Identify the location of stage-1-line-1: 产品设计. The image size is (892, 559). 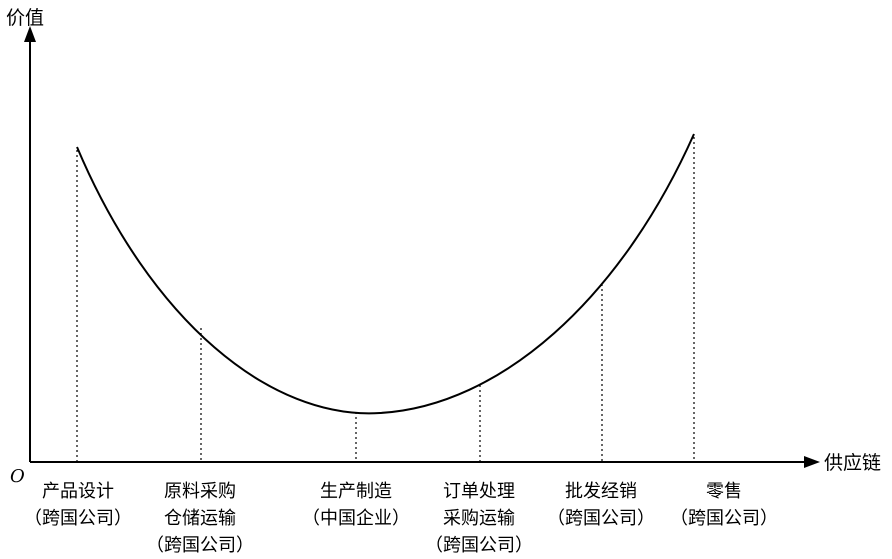
(78, 491).